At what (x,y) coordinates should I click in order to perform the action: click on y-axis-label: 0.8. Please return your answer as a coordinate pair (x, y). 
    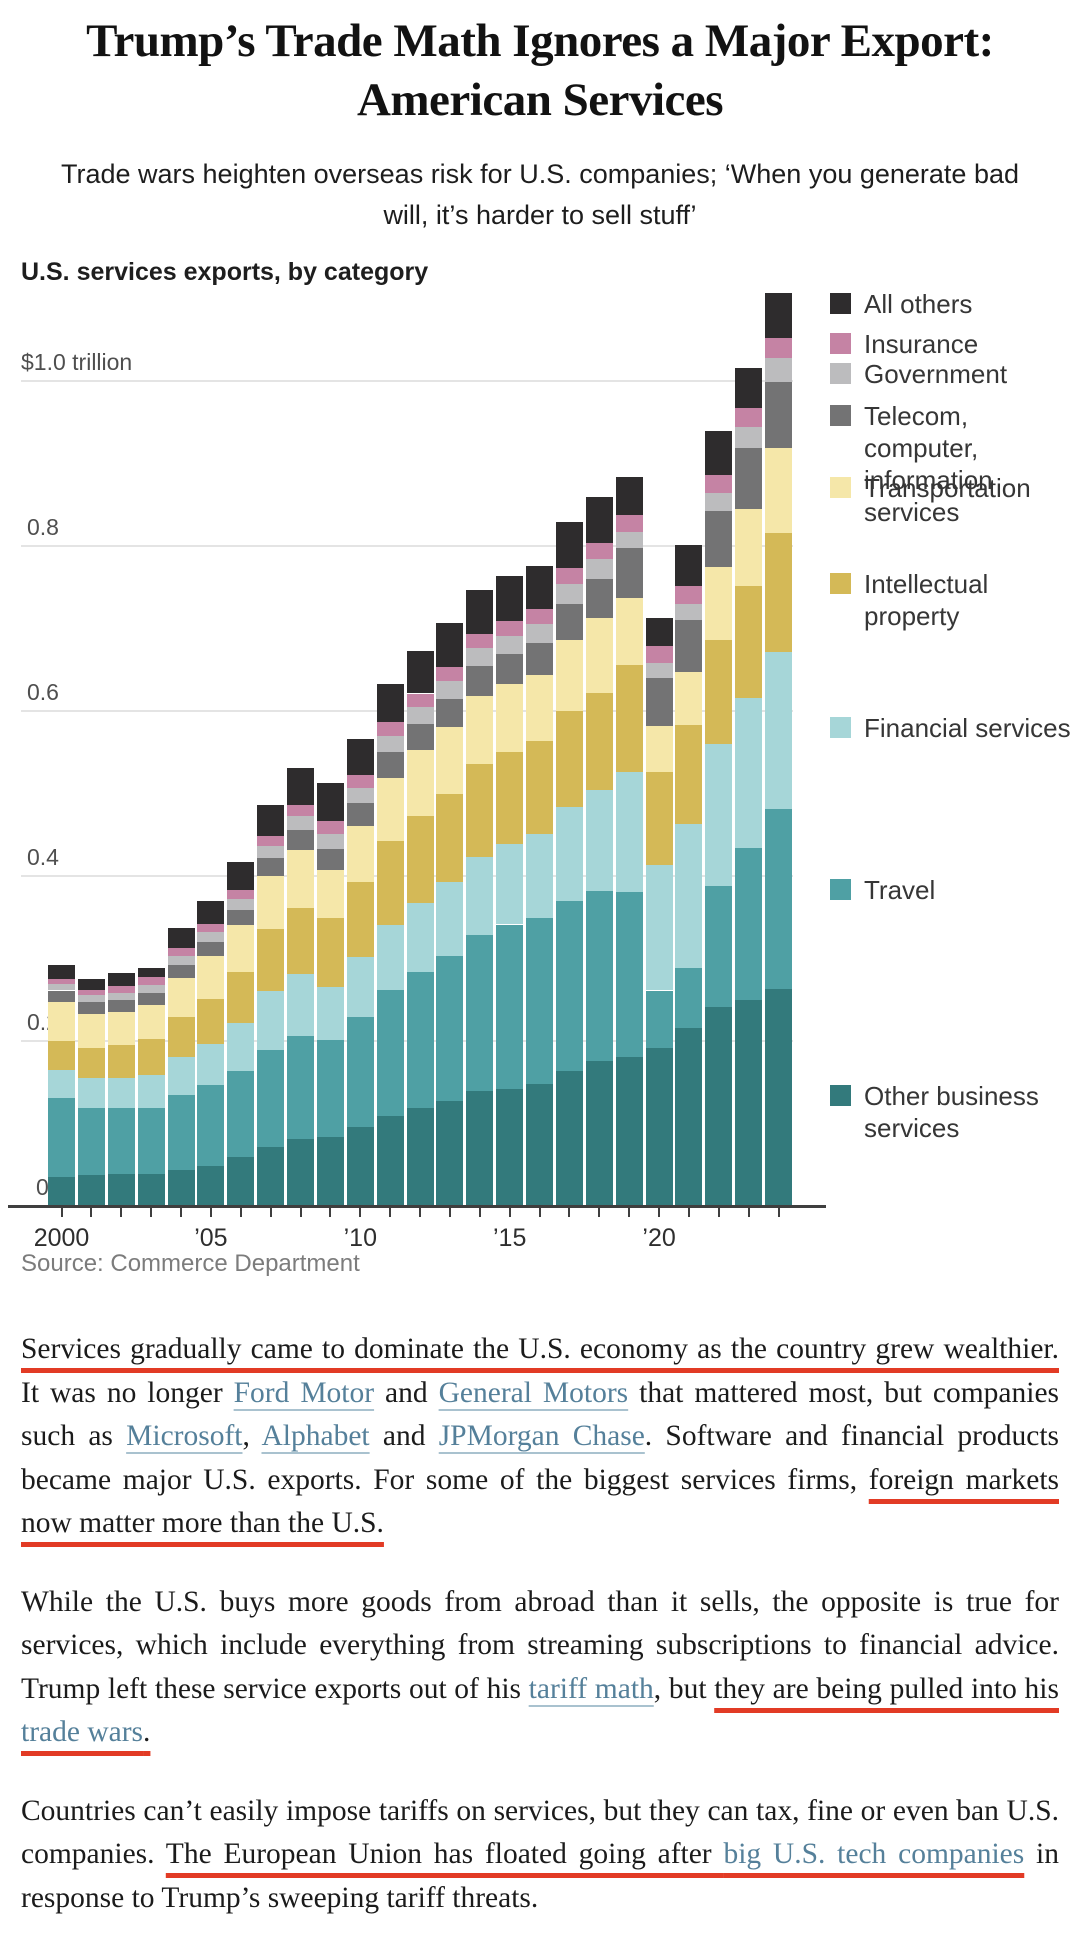
    Looking at the image, I should click on (43, 527).